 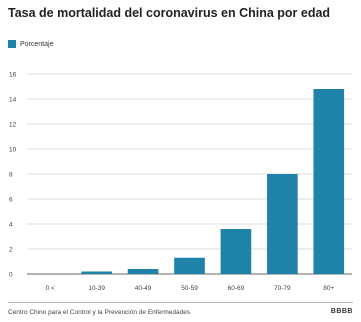 I want to click on legend: Porcentaje, so click(x=30, y=44).